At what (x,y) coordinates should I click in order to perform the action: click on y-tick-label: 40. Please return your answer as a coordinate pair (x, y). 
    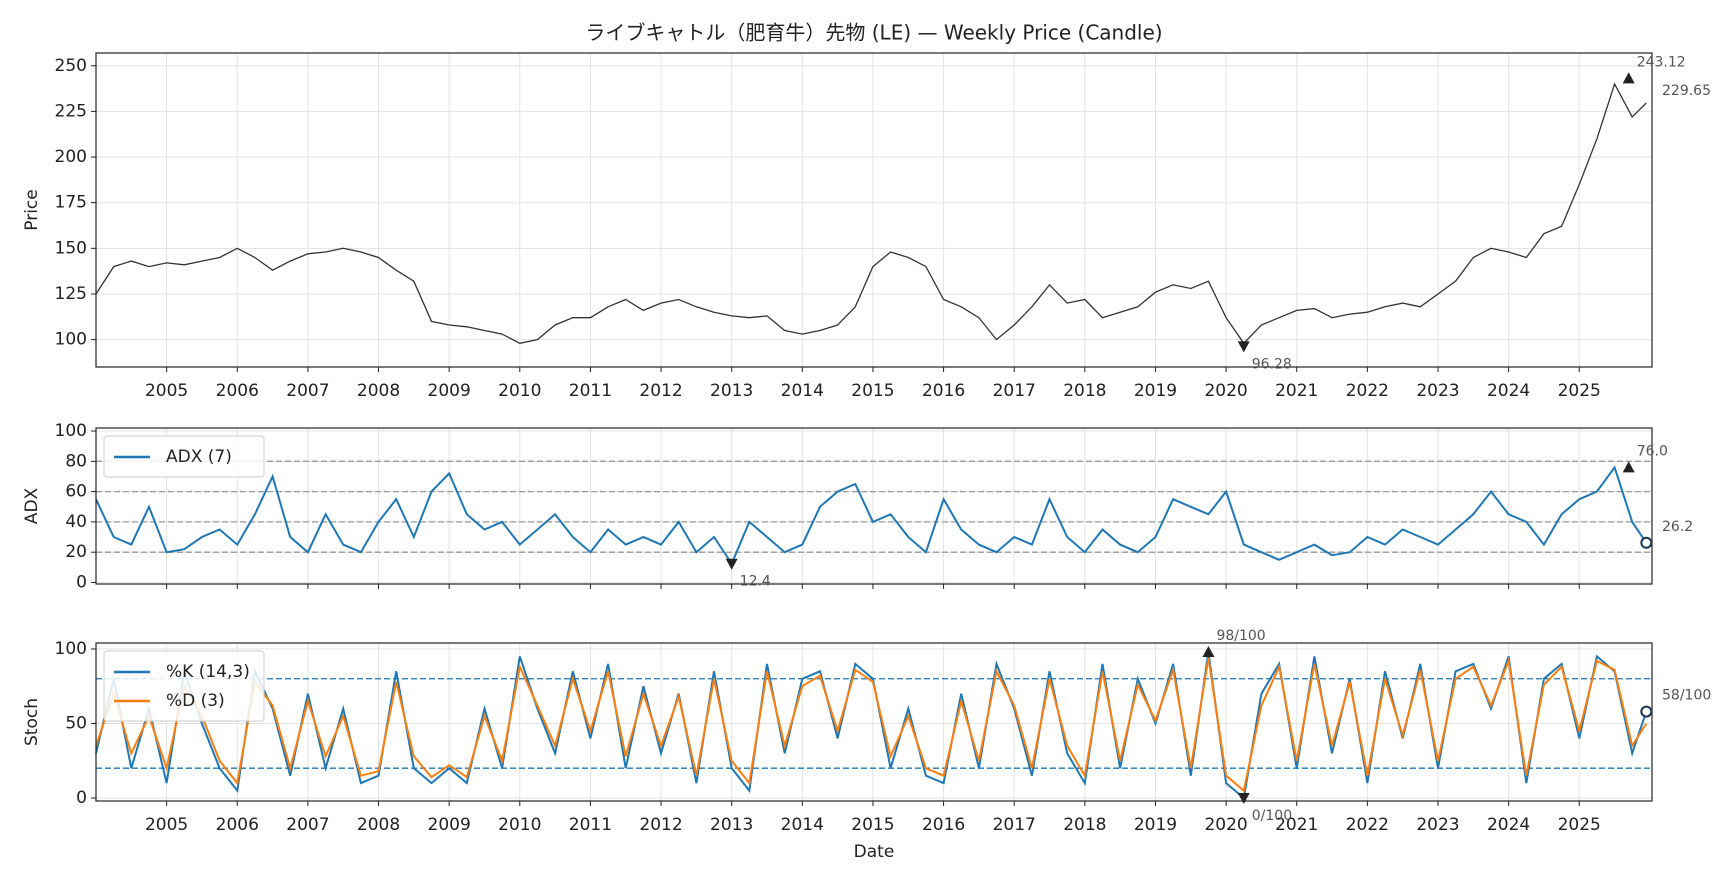
    Looking at the image, I should click on (76, 522).